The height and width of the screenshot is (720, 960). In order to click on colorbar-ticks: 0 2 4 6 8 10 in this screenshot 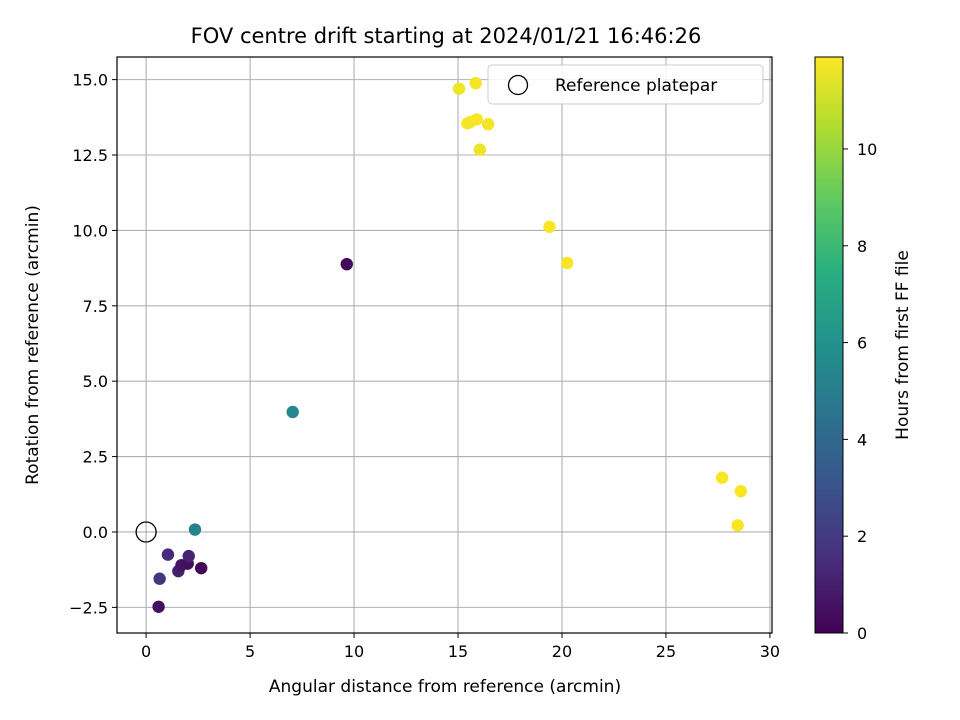, I will do `click(860, 391)`.